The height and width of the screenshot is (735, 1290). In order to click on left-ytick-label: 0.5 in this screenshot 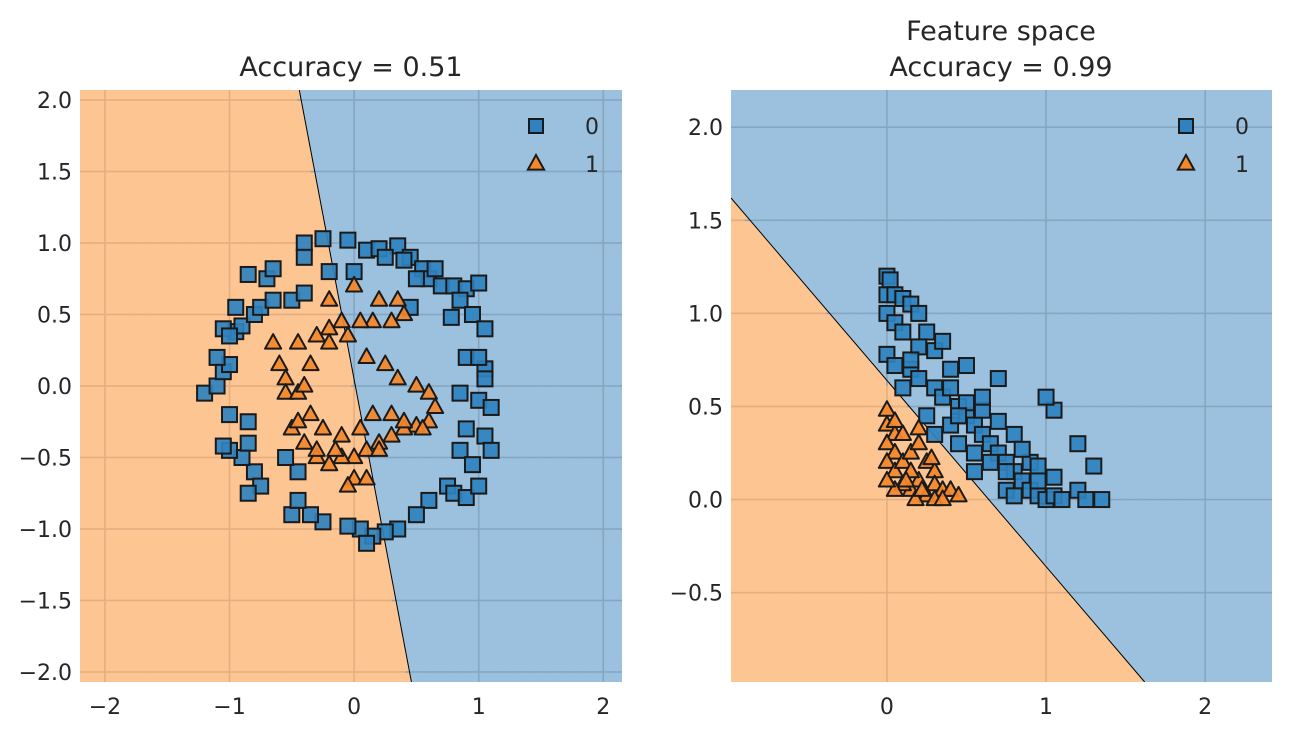, I will do `click(54, 316)`.